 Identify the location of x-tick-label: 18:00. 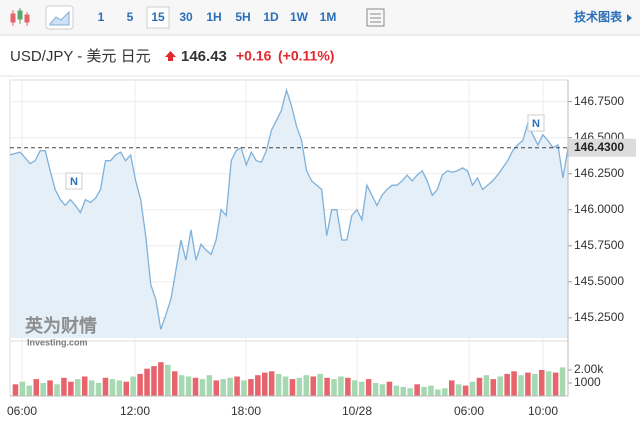
(246, 411).